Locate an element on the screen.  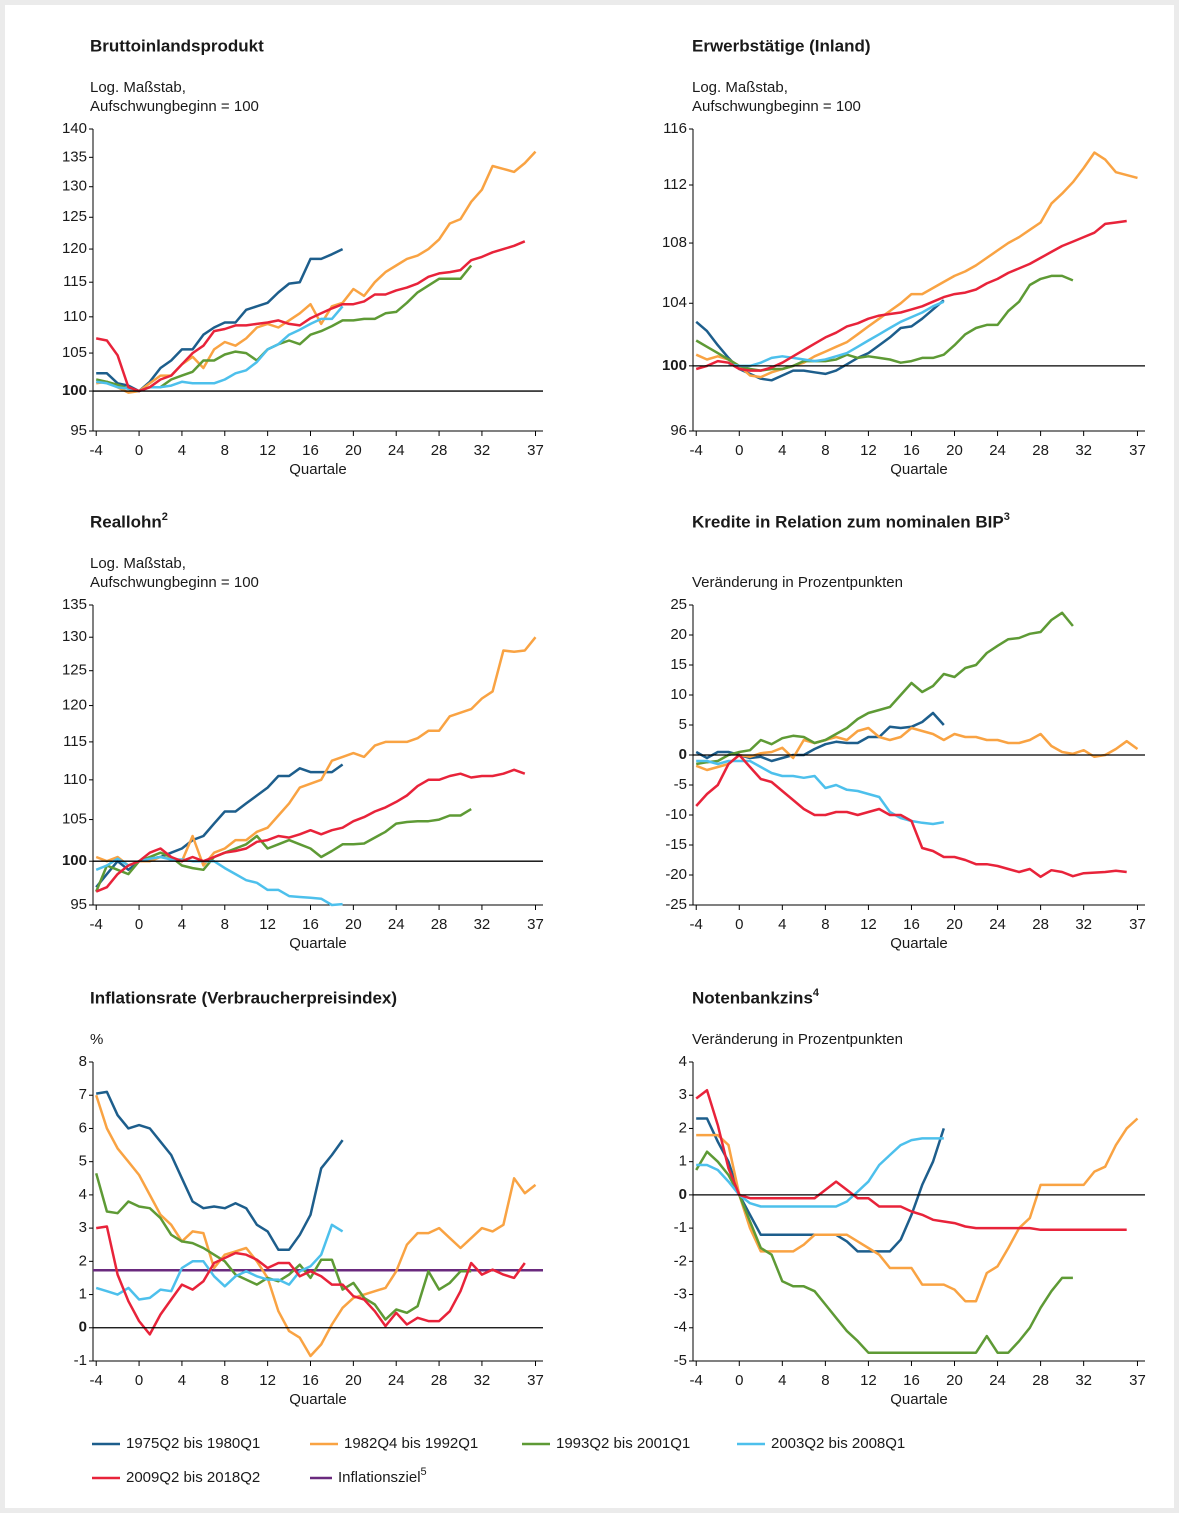
y-tick-label: 5 is located at coordinates (683, 724).